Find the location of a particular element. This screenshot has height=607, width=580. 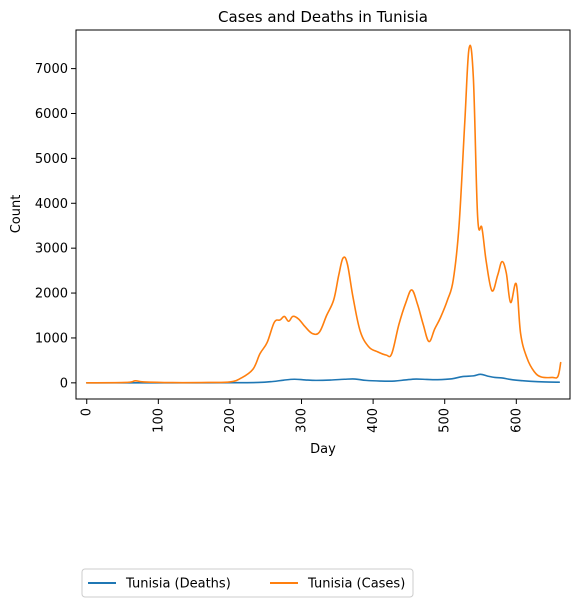

y-tick-label: 1000 is located at coordinates (51, 338).